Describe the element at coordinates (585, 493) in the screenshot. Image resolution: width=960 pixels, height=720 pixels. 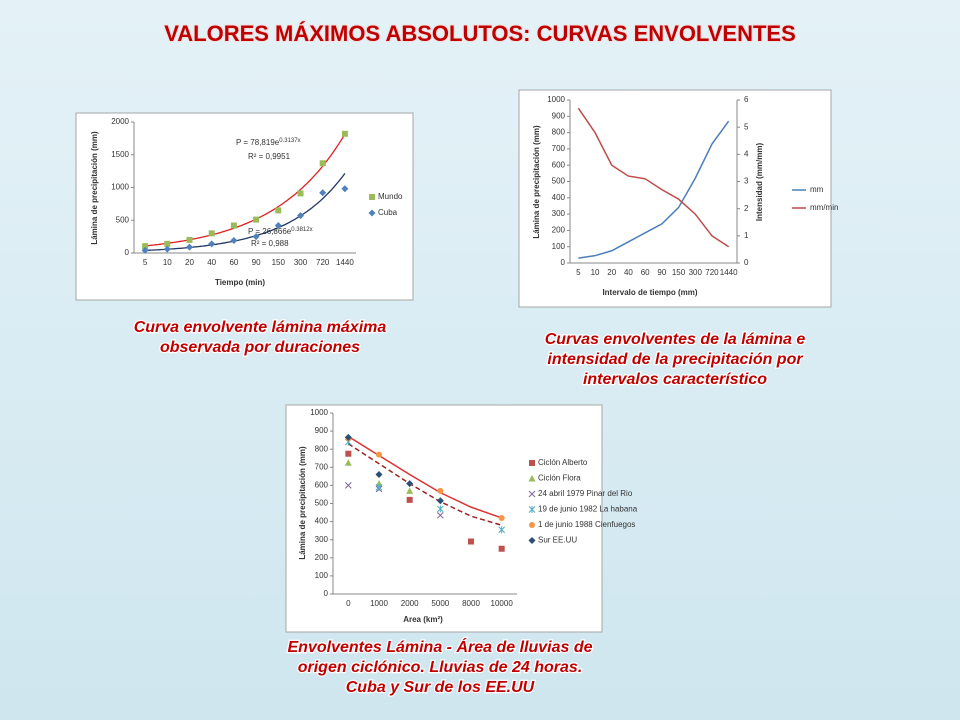
I see `legend-label: 24 abril 1979 Pinar del Rio` at that location.